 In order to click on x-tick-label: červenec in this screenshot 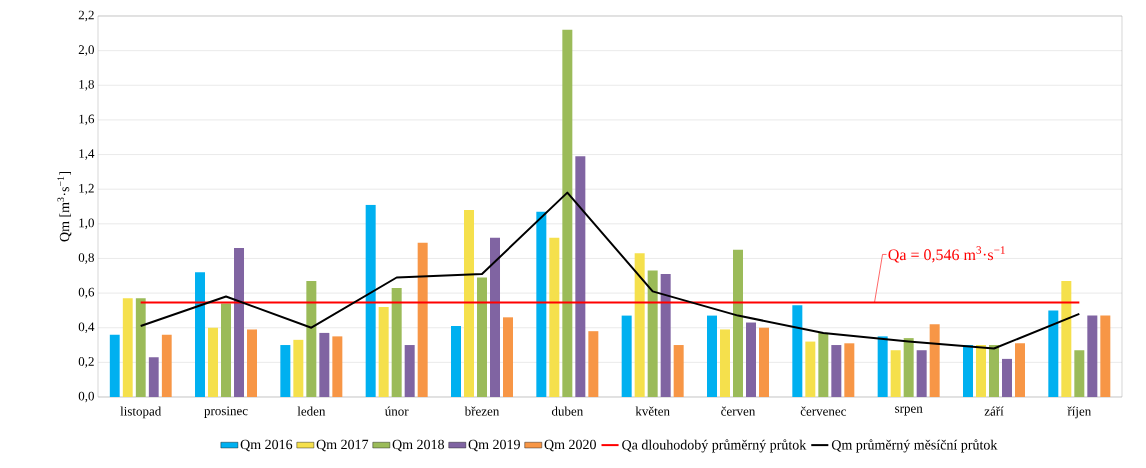, I will do `click(823, 411)`.